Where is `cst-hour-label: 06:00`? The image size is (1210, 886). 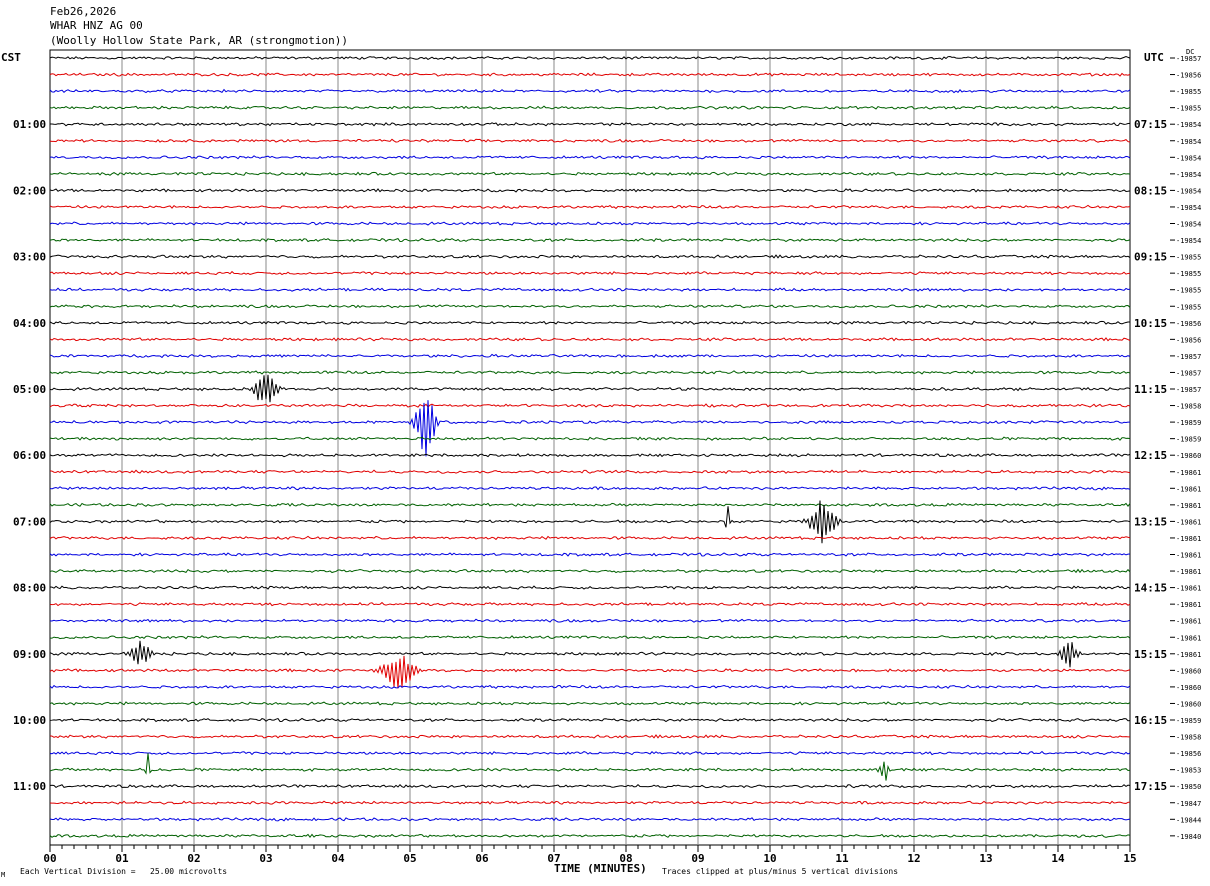 cst-hour-label: 06:00 is located at coordinates (29, 455).